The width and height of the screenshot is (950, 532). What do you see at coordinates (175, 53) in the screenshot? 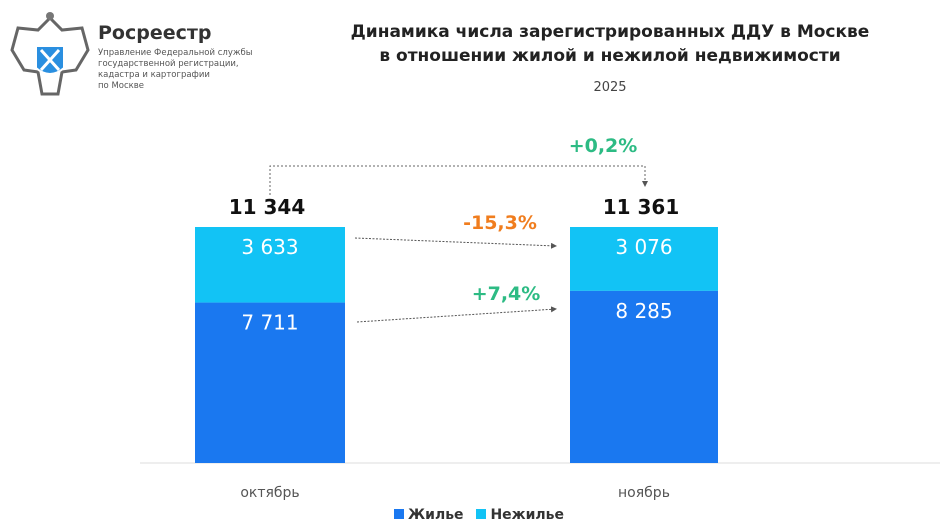
I see `logo-subtitle-line: Управление Федеральной службы` at bounding box center [175, 53].